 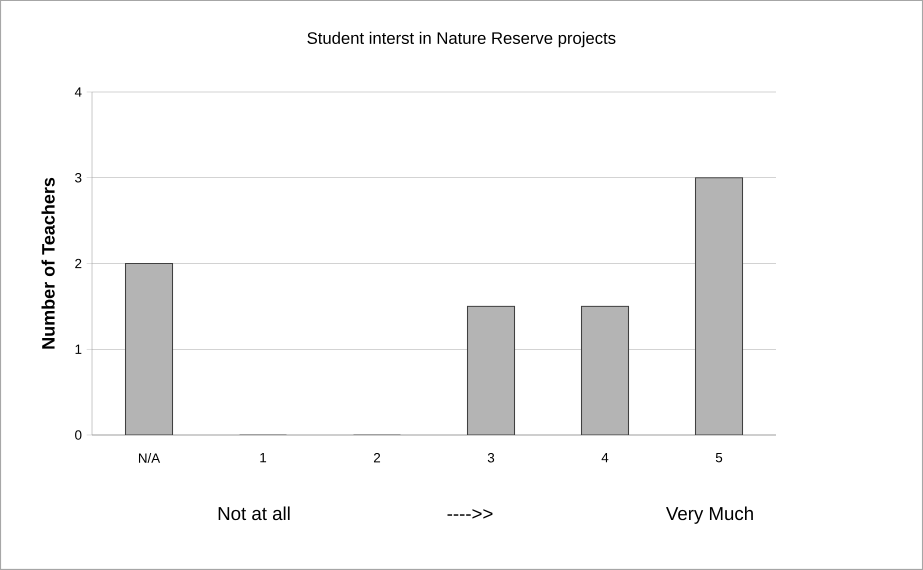 What do you see at coordinates (48, 263) in the screenshot?
I see `y-axis-title: Number of Teachers` at bounding box center [48, 263].